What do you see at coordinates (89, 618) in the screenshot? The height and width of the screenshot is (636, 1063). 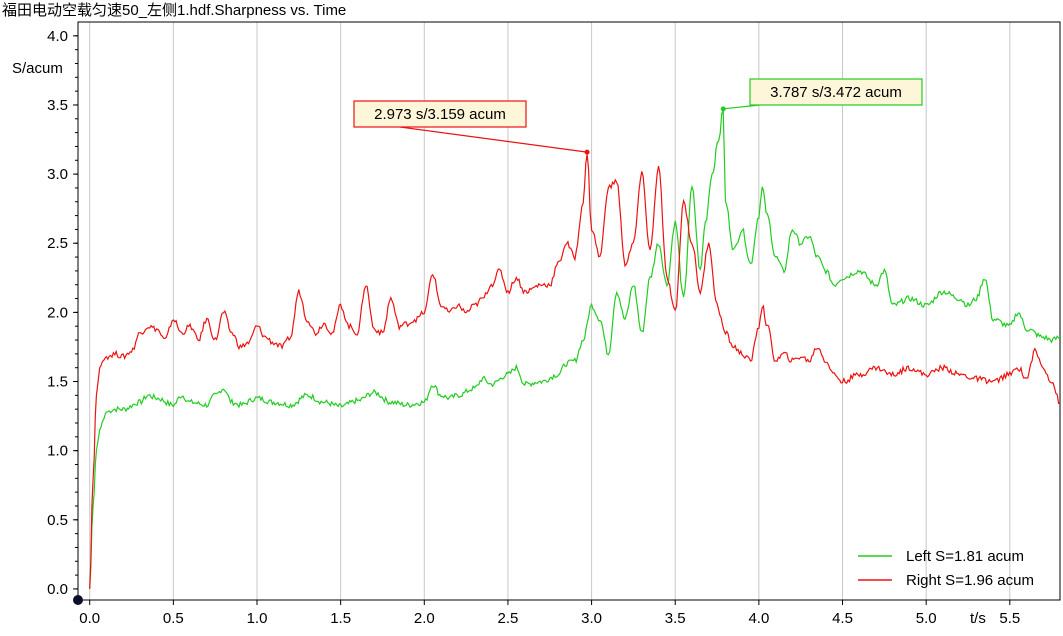 I see `x-tick-label: 0.0` at bounding box center [89, 618].